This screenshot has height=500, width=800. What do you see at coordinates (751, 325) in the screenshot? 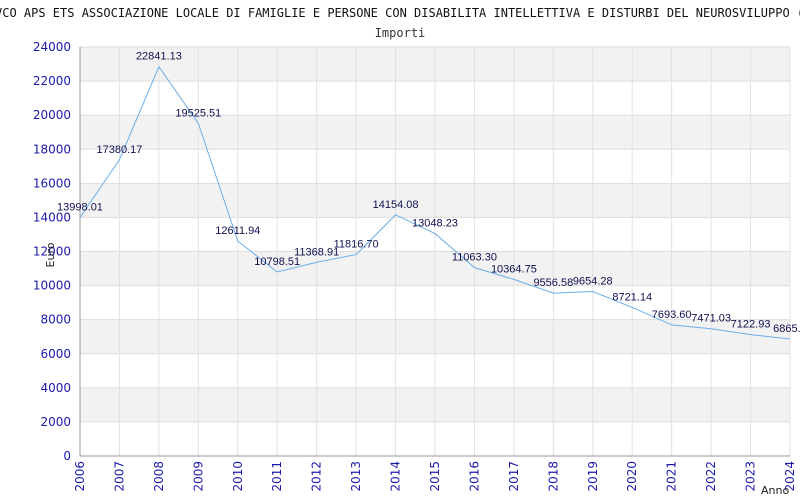
I see `data-label: 7122.93` at bounding box center [751, 325].